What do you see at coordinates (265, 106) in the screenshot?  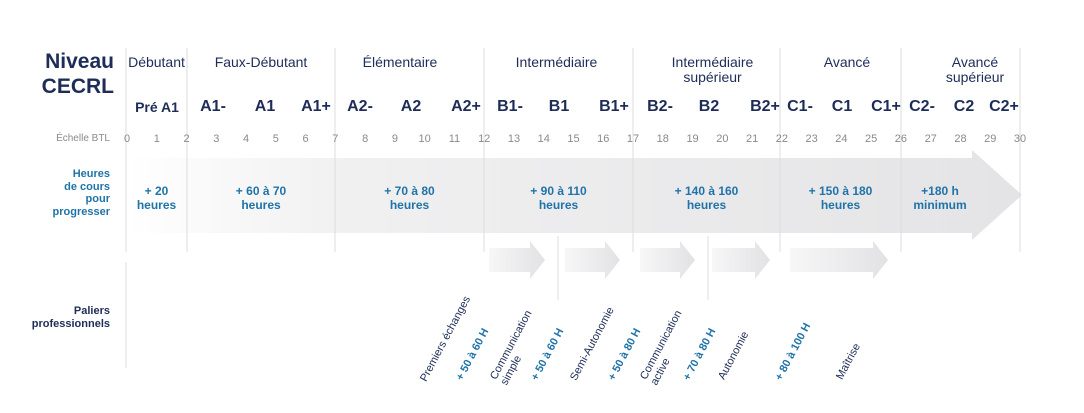 I see `sublevel-a1: A1` at bounding box center [265, 106].